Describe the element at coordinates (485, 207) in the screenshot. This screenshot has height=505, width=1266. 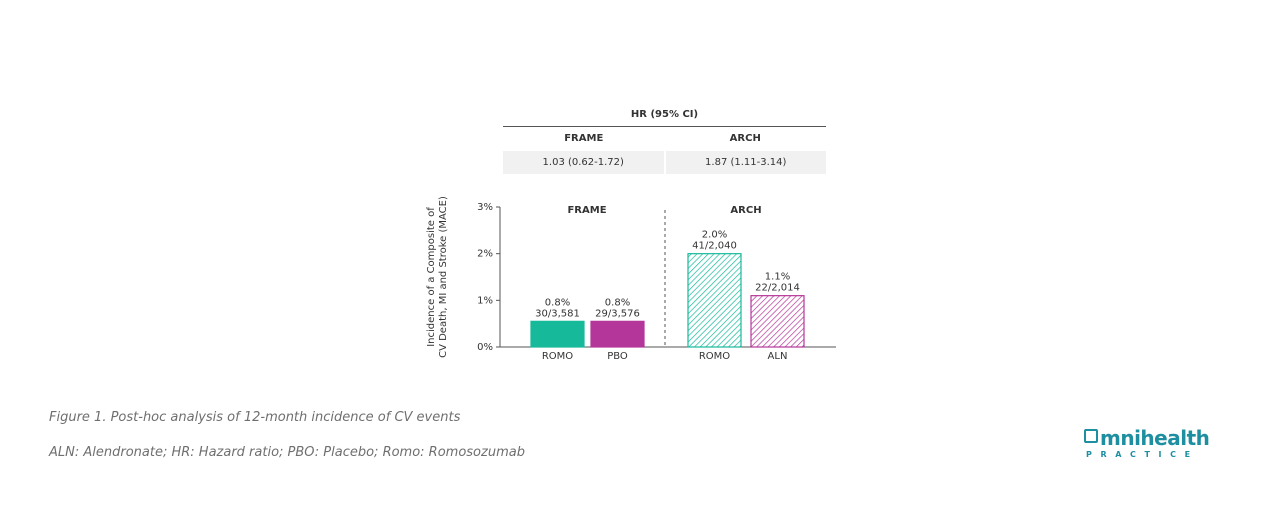
I see `y-tick-label: 3%` at that location.